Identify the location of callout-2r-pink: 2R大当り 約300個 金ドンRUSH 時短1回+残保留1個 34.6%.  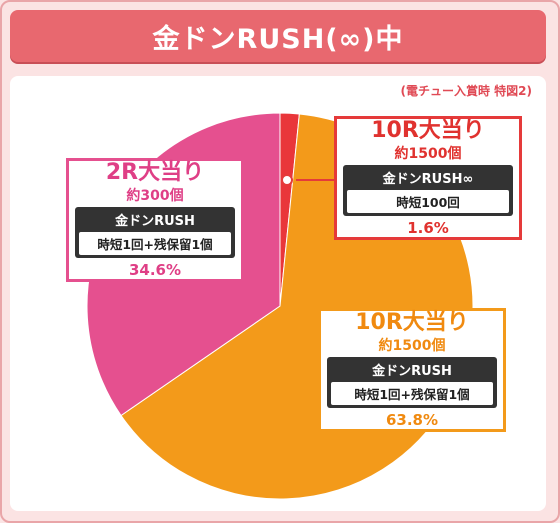
(155, 220).